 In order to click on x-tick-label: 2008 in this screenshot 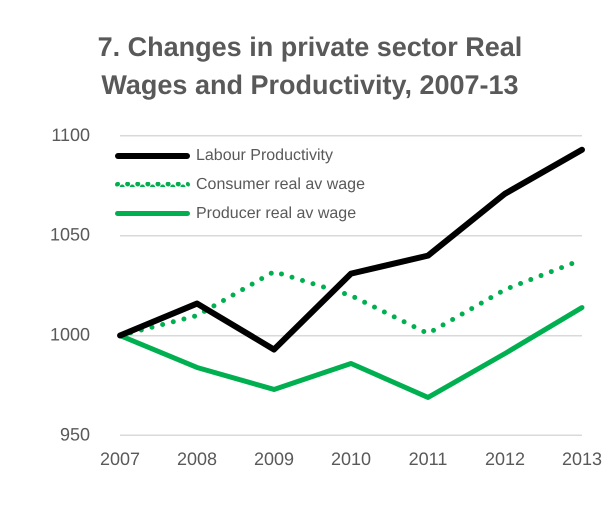, I will do `click(197, 459)`.